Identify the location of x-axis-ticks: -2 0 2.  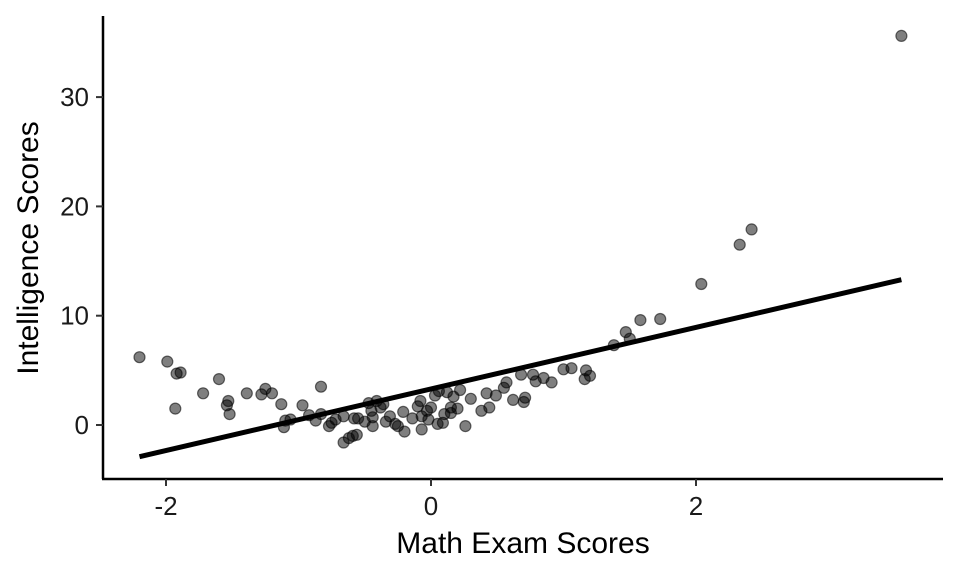
(428, 500).